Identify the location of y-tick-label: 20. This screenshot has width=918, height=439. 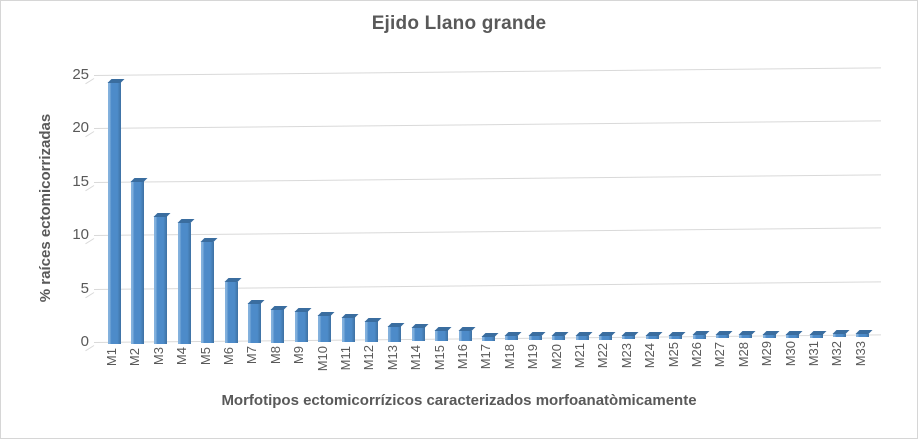
(80, 128).